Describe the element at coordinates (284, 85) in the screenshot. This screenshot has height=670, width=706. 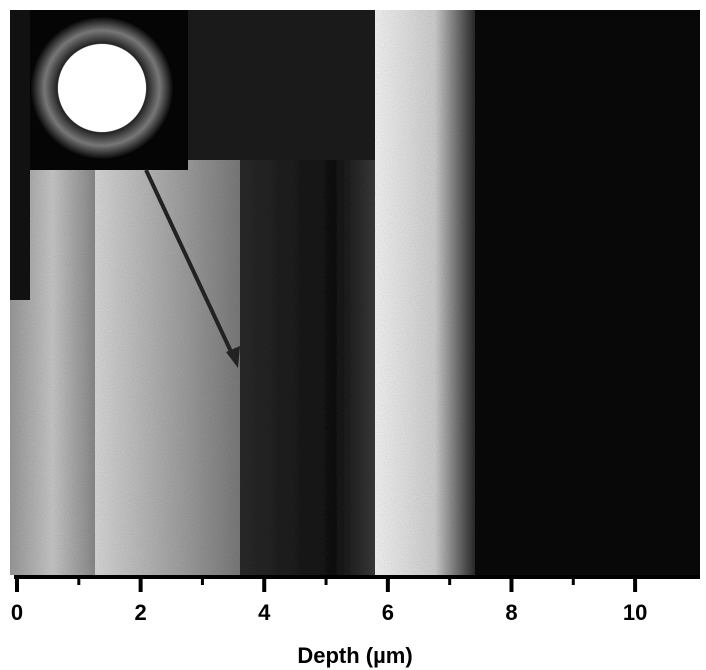
I see `region-top-dark` at that location.